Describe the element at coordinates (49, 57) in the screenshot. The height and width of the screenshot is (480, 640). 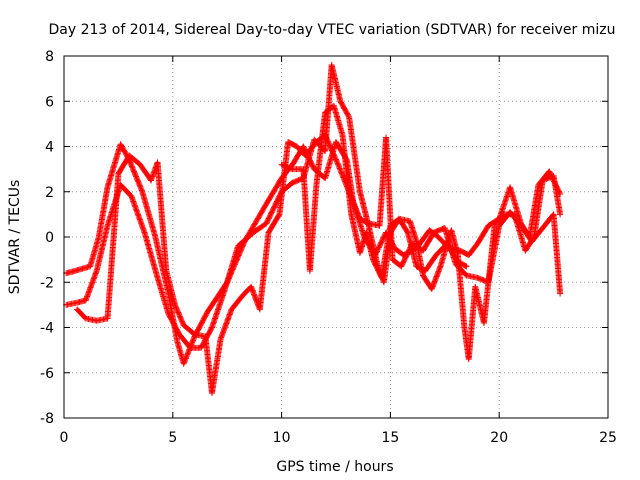
I see `y-tick-label: 8` at that location.